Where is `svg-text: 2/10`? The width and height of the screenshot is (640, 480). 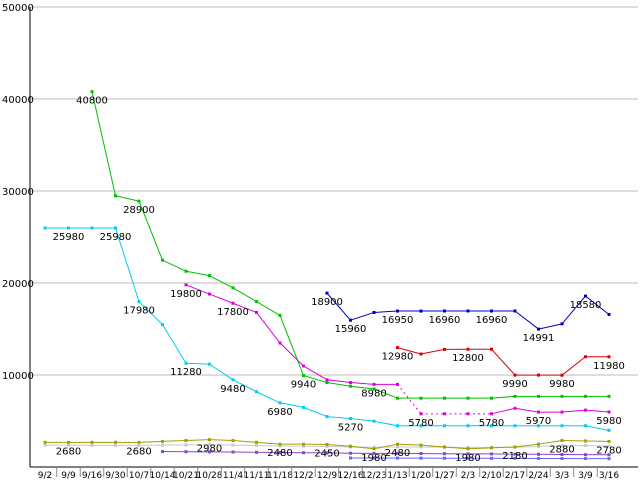
svg-text: 2/10 is located at coordinates (491, 475).